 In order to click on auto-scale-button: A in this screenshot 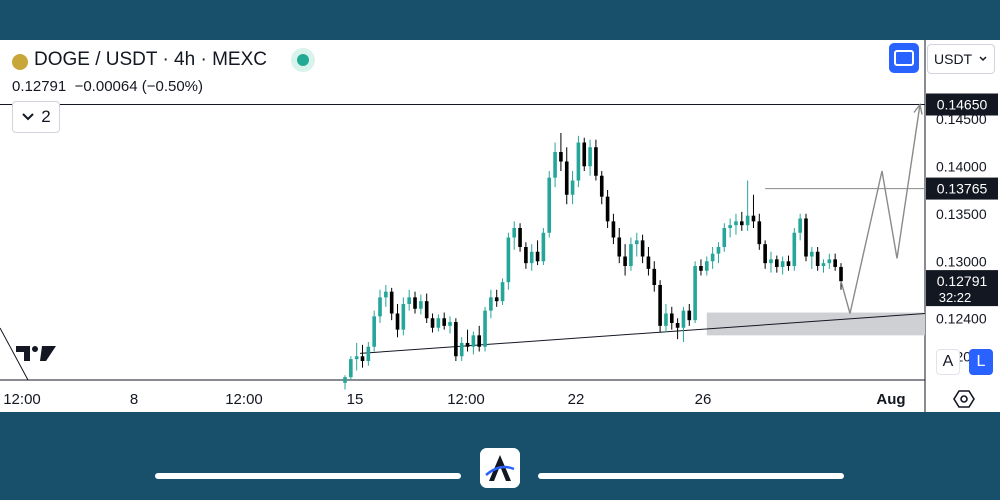, I will do `click(948, 362)`.